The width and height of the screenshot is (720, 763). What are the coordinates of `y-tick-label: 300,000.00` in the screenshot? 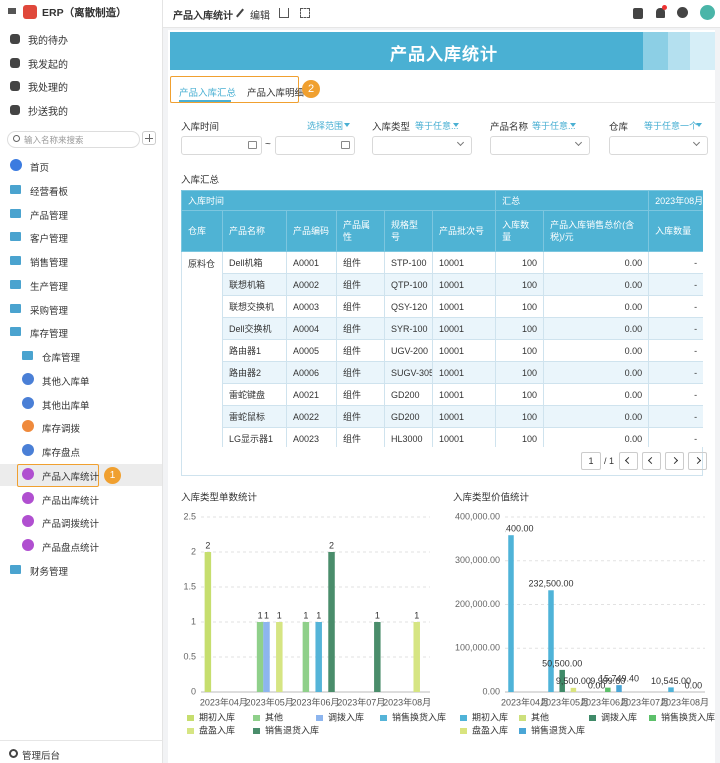 It's located at (477, 560).